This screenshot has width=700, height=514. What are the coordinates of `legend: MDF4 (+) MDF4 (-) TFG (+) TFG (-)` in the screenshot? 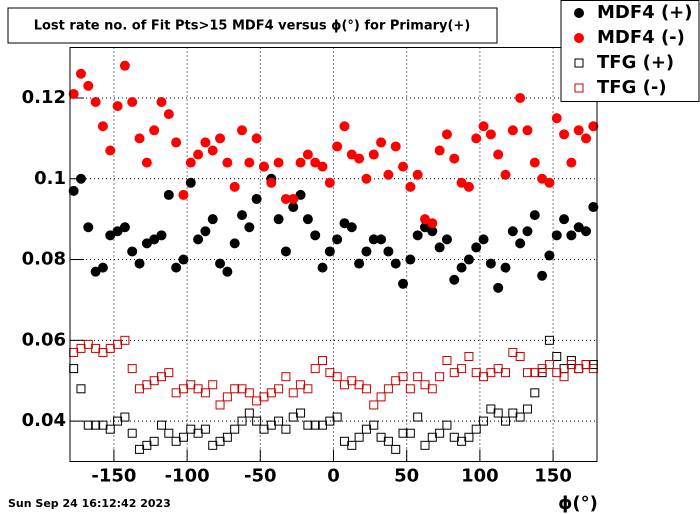 It's located at (630, 51).